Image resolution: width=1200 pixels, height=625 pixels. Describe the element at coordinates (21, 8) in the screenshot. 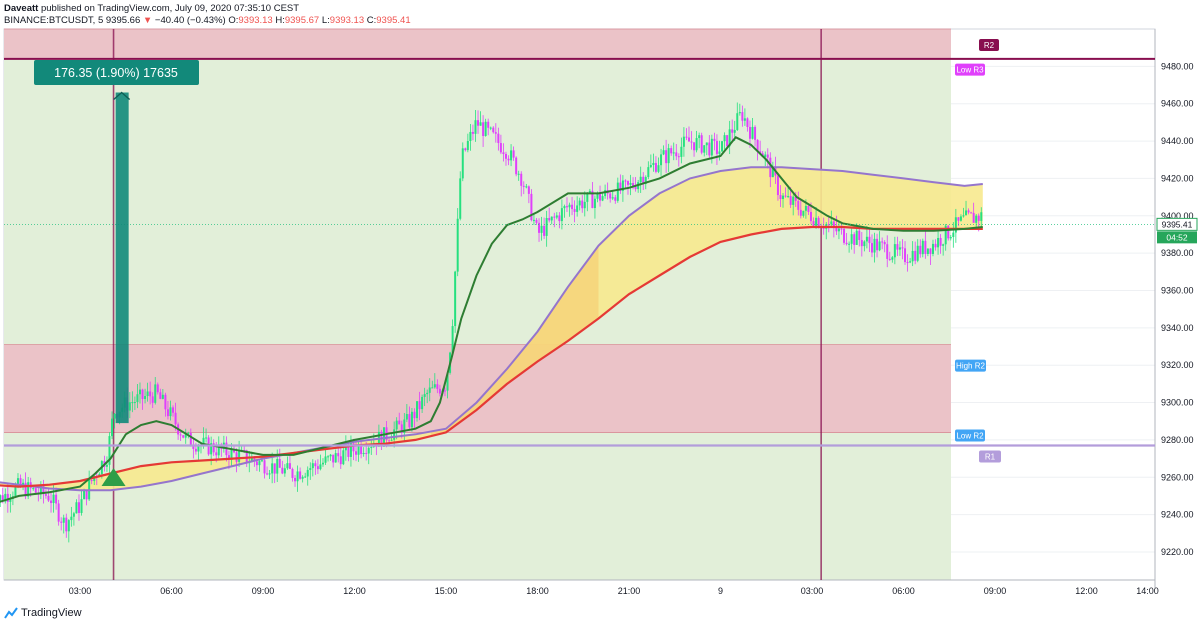

I see `publisher-name: Daveatt` at that location.